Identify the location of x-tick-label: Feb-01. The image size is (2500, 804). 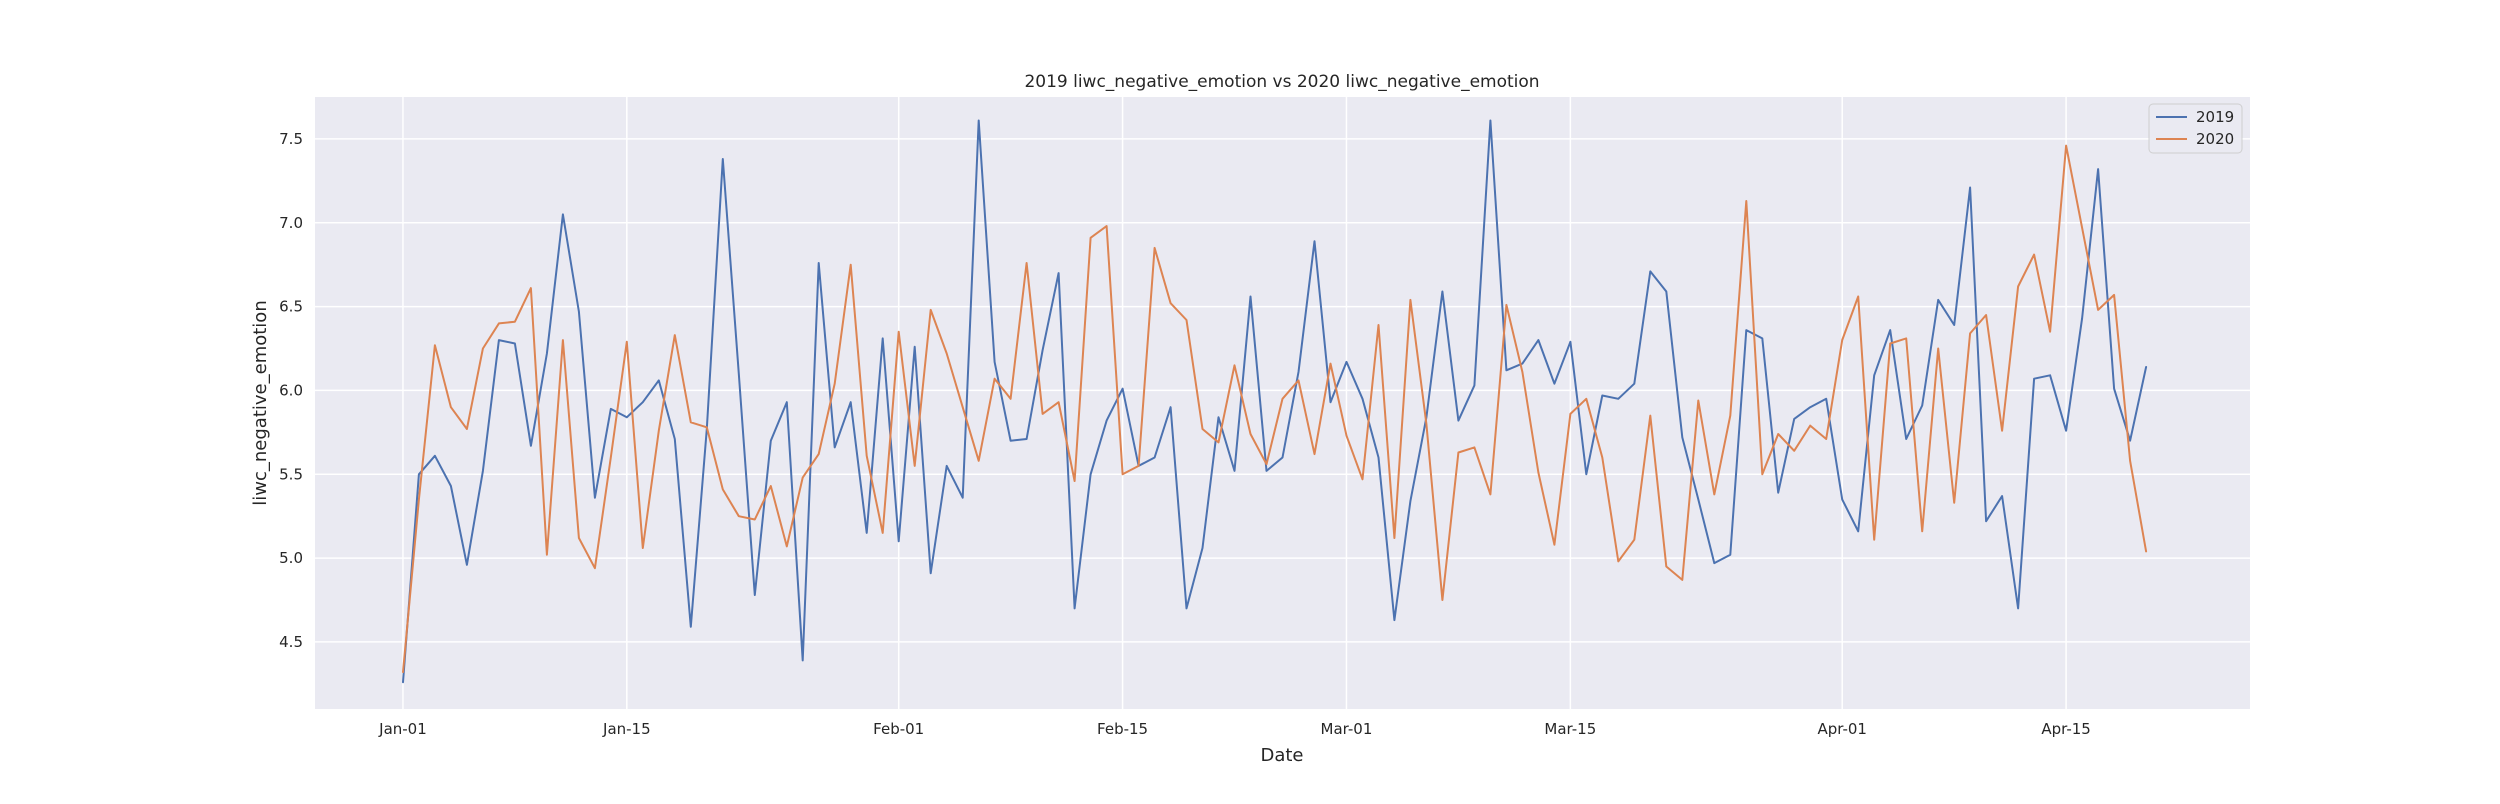
(898, 729).